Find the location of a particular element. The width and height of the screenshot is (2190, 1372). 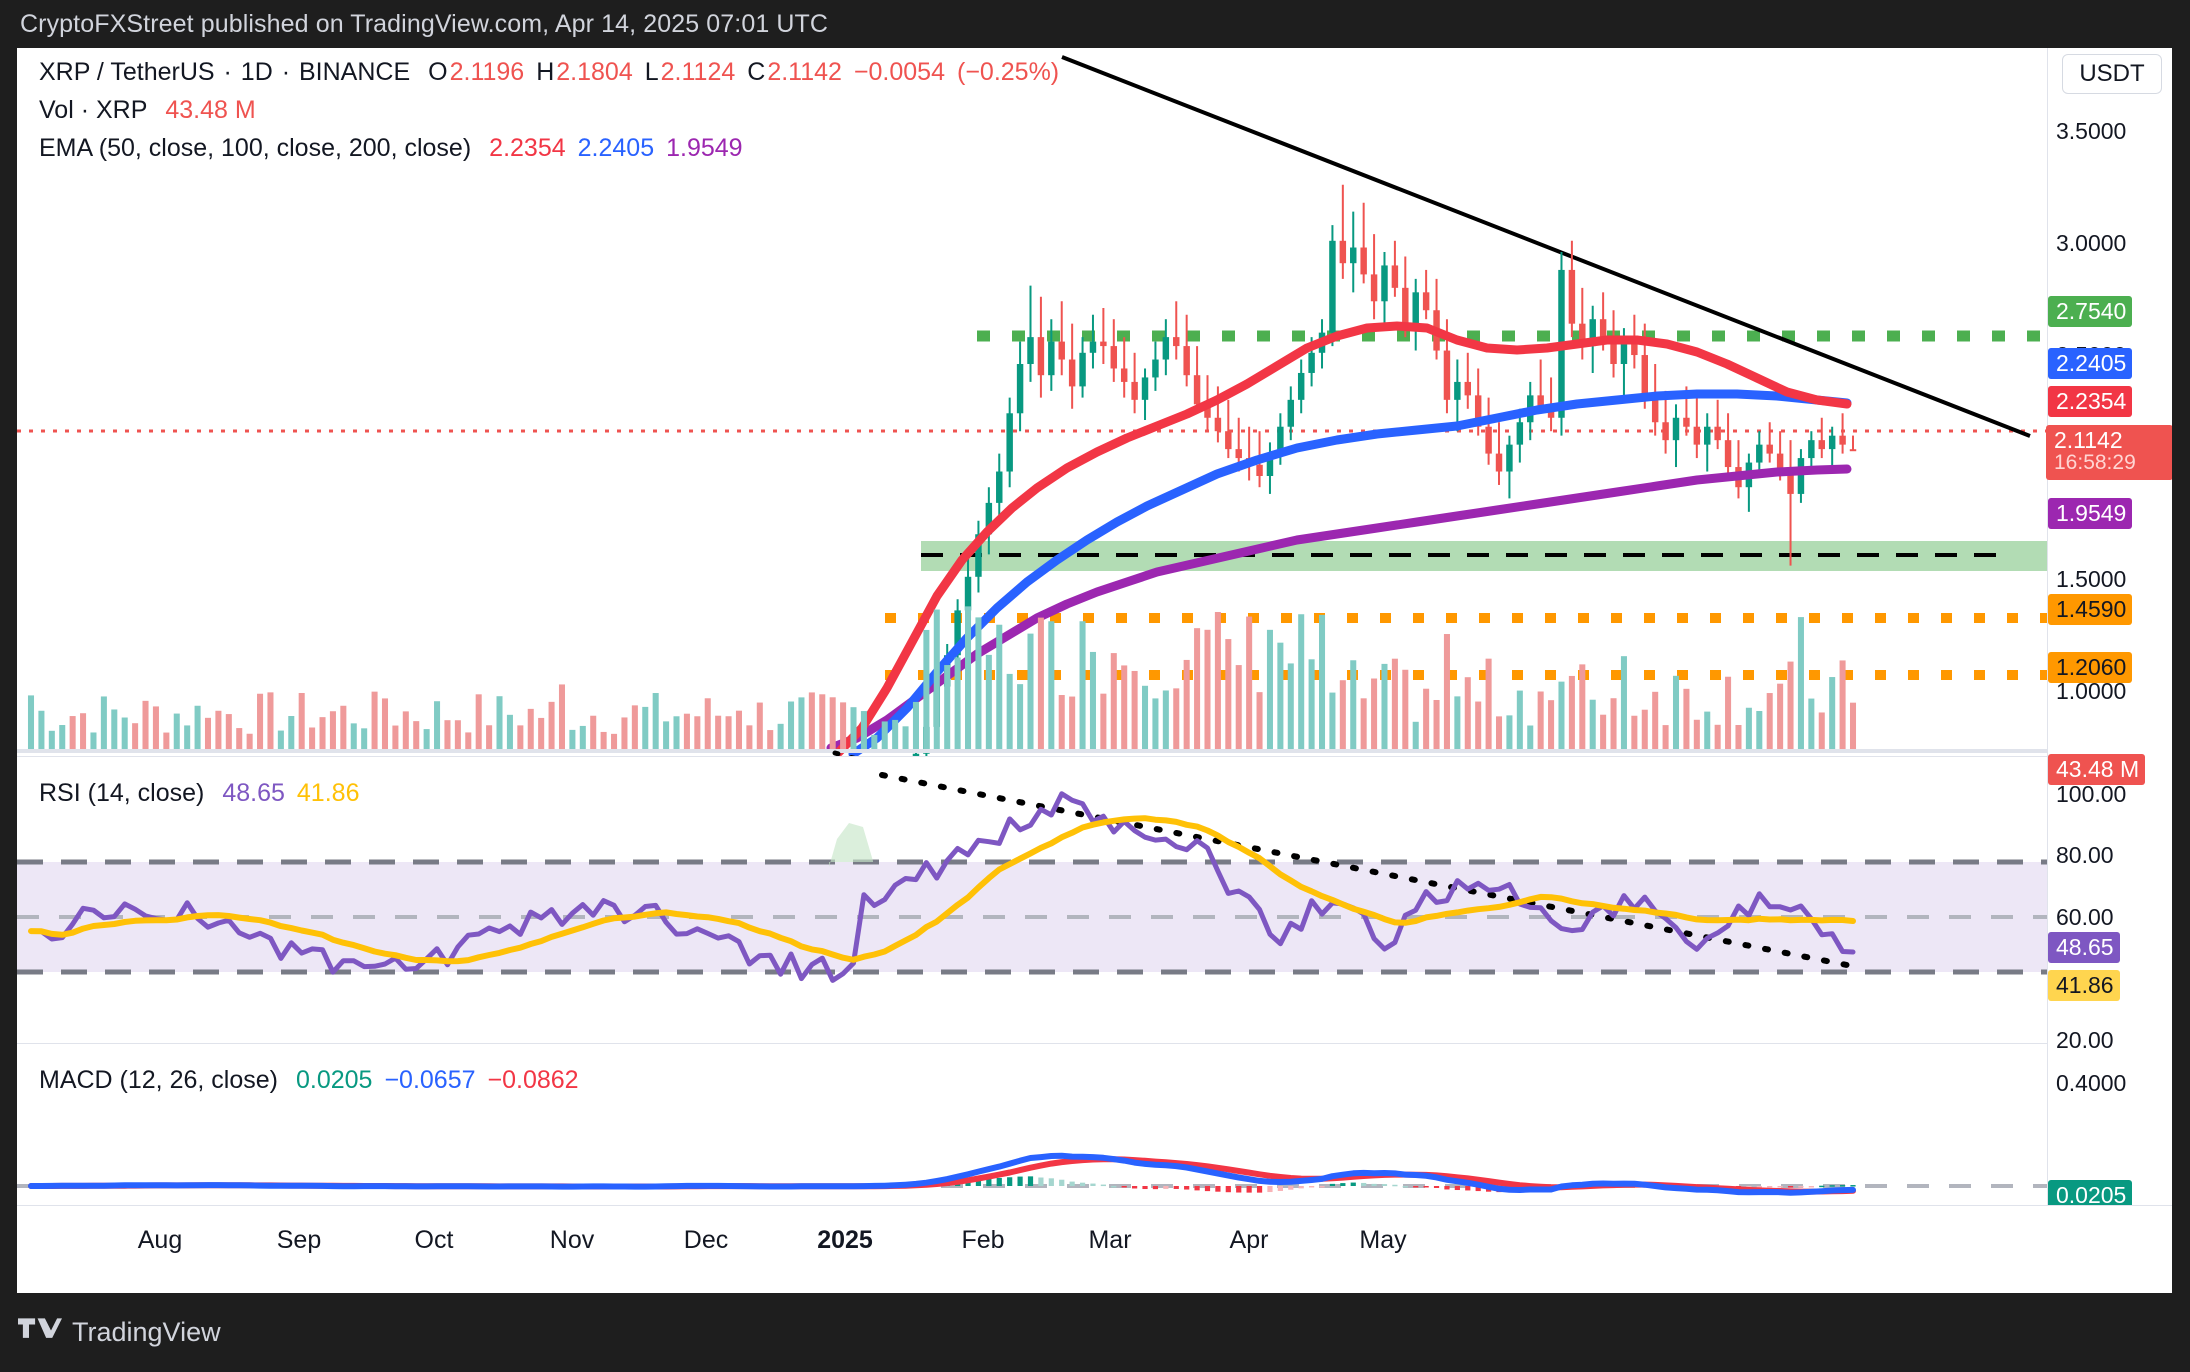

time-tick-oct: Oct is located at coordinates (434, 1240).